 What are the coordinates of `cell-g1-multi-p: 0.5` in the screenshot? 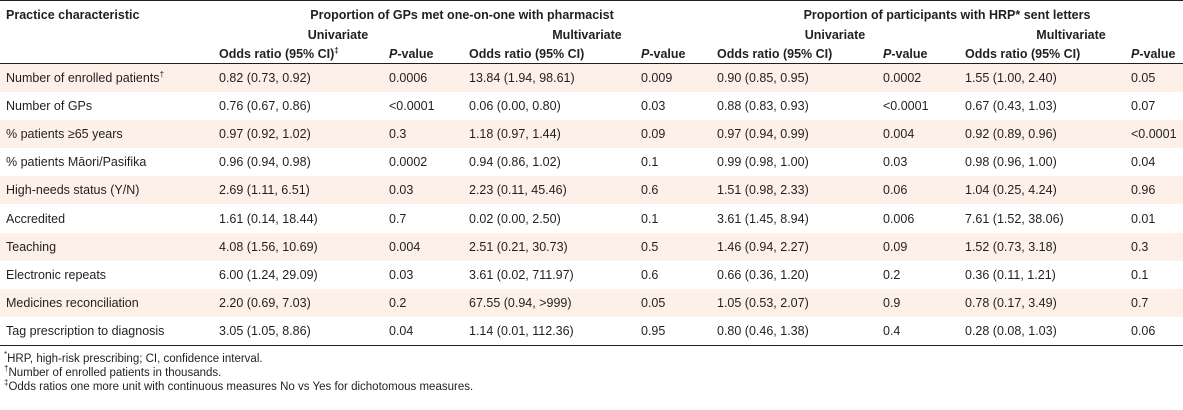 It's located at (650, 246).